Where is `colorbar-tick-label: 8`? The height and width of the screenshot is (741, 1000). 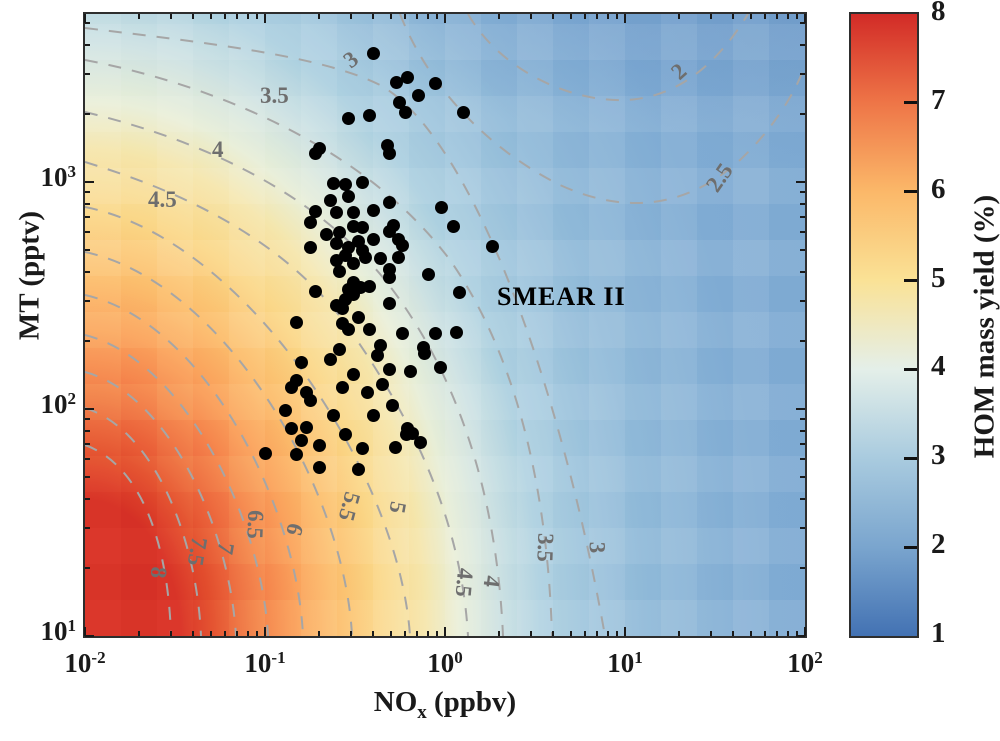 colorbar-tick-label: 8 is located at coordinates (938, 13).